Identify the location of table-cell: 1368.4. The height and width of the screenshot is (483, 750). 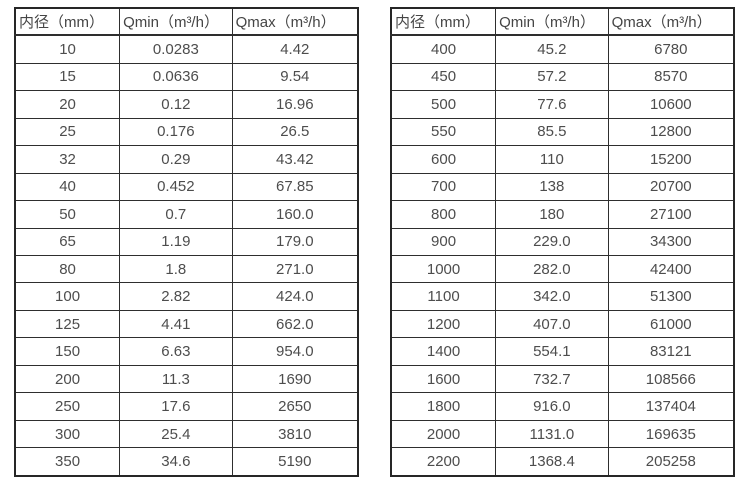
(552, 462).